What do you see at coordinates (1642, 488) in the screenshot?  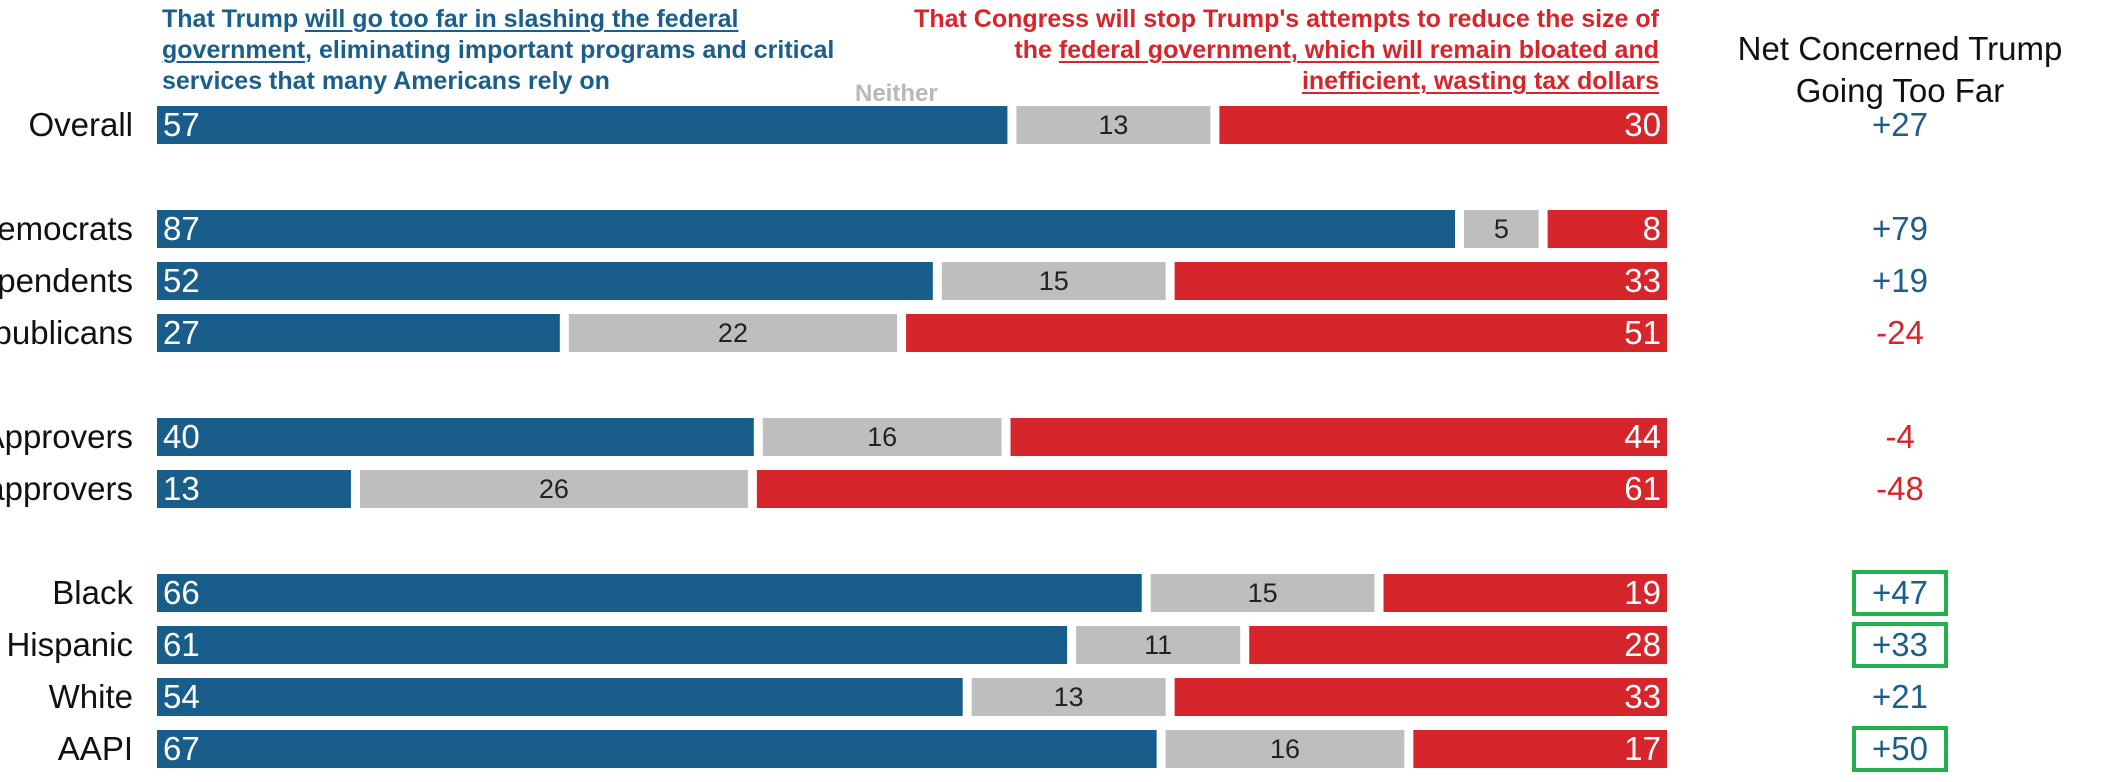 I see `bar-label-congress-stop: 61` at bounding box center [1642, 488].